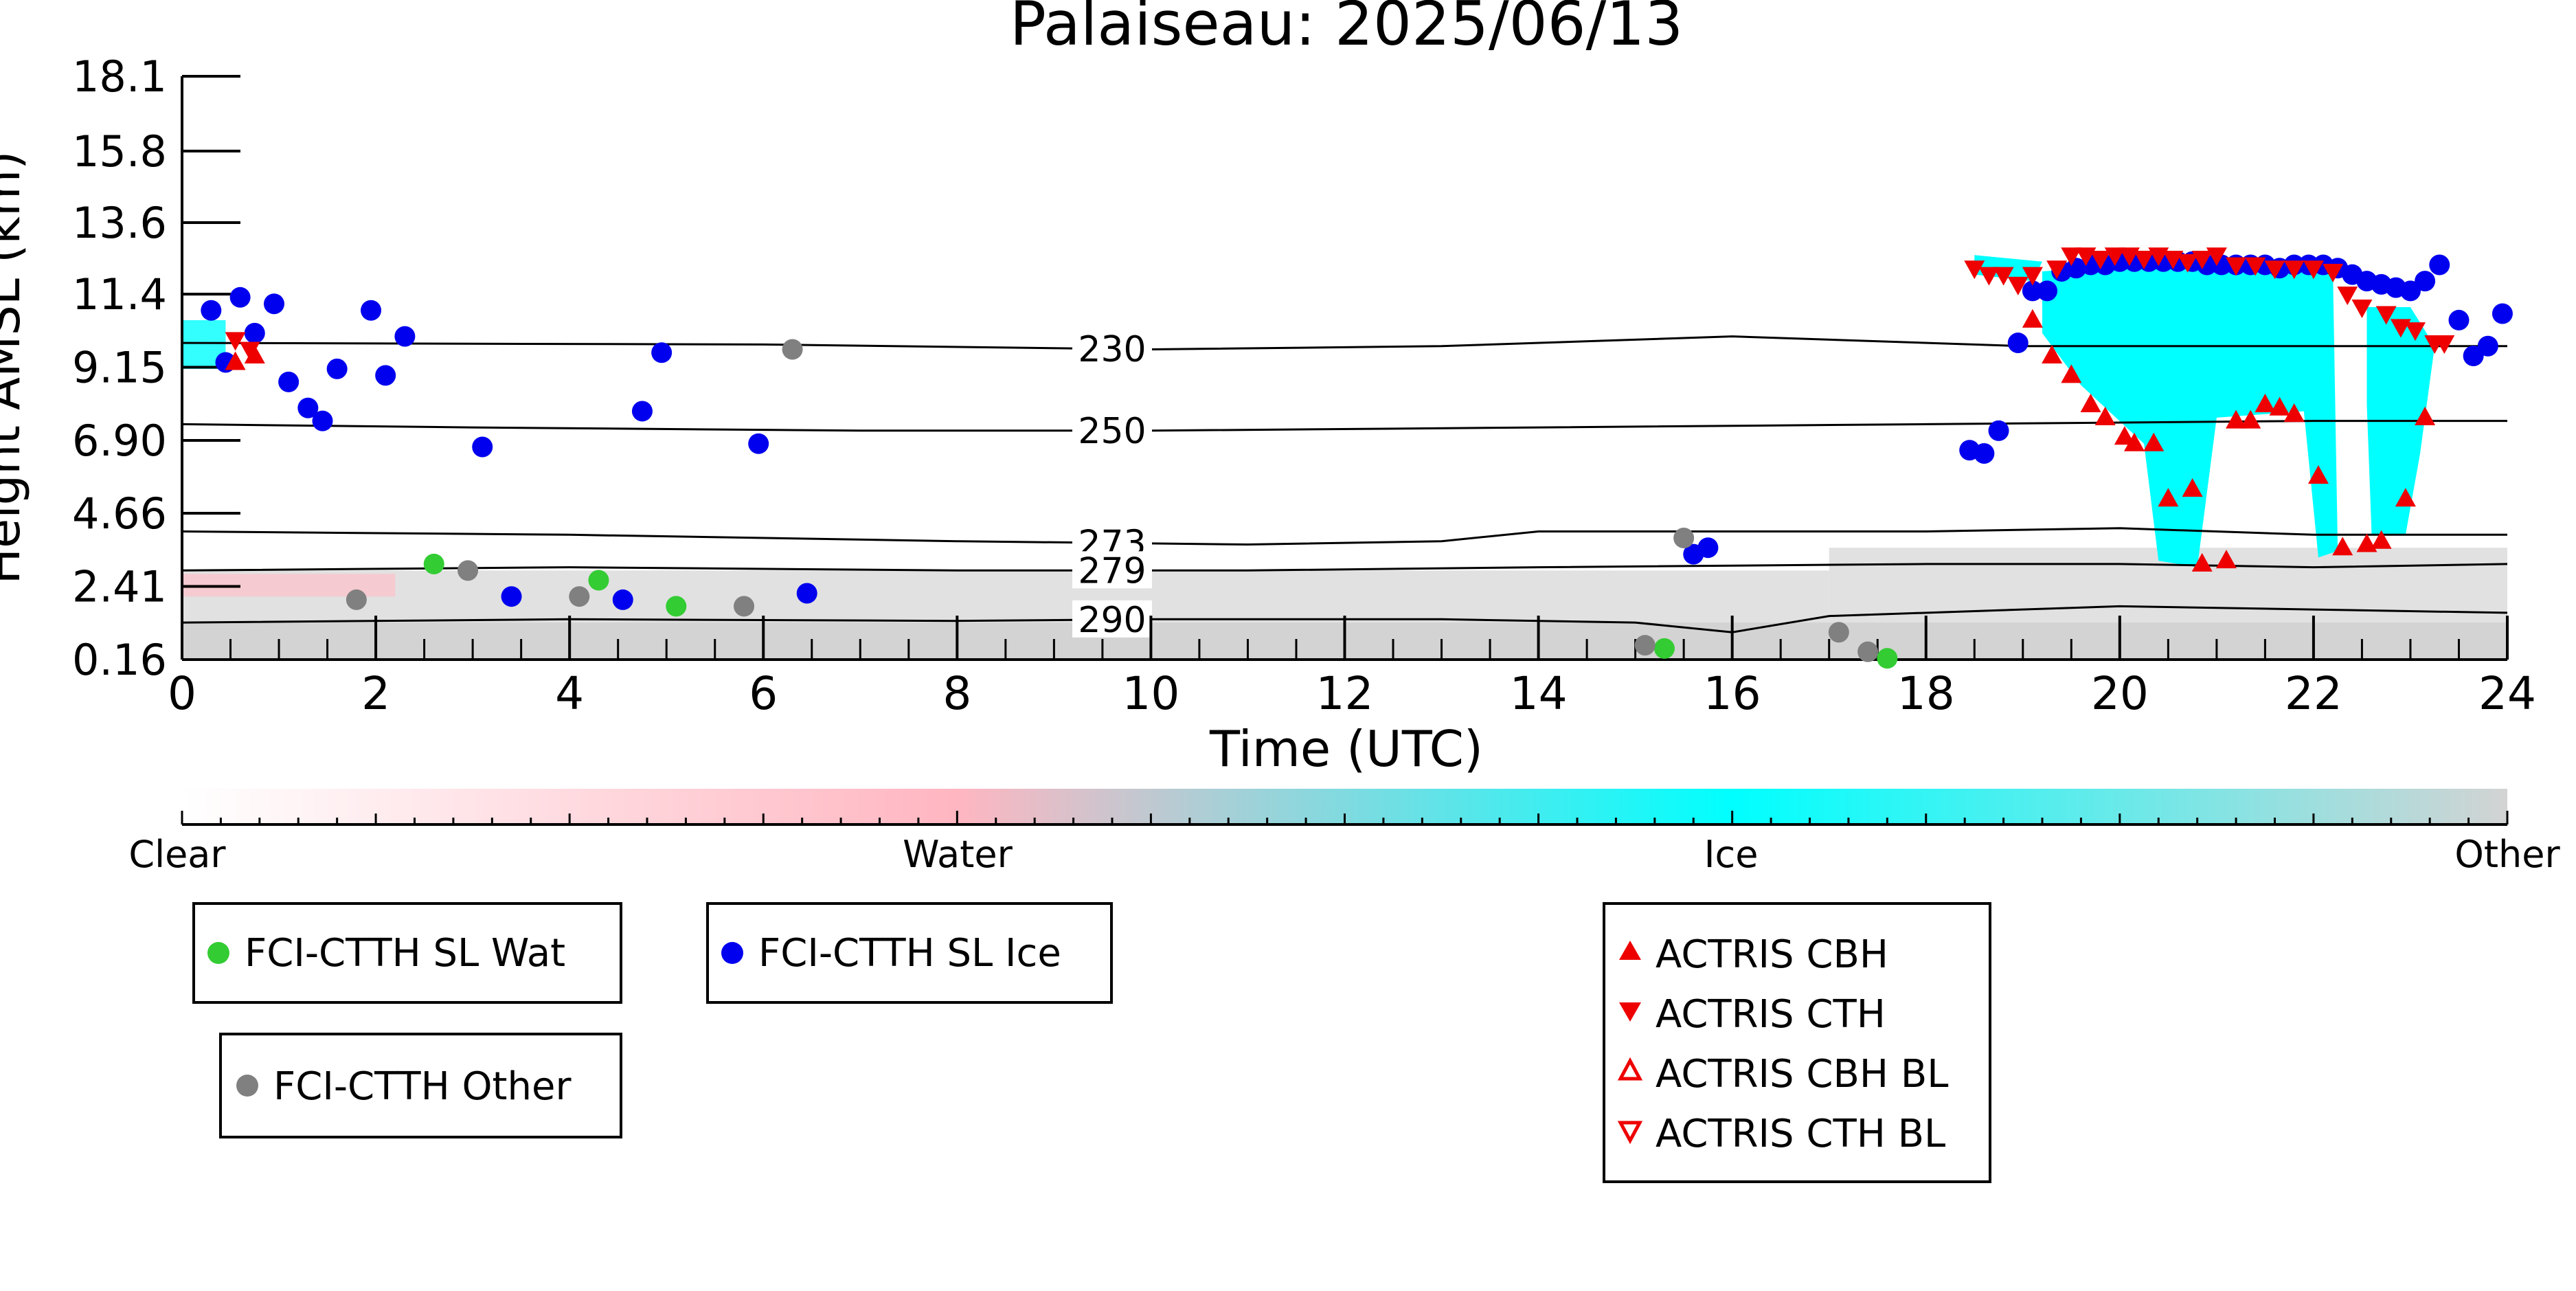 This screenshot has width=2576, height=1291. I want to click on x-tick-label: 8, so click(956, 693).